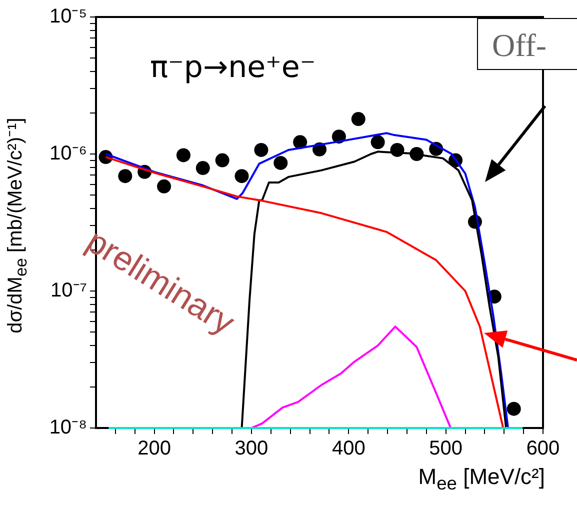 This screenshot has width=577, height=505. What do you see at coordinates (349, 449) in the screenshot?
I see `x-tick-label: 400` at bounding box center [349, 449].